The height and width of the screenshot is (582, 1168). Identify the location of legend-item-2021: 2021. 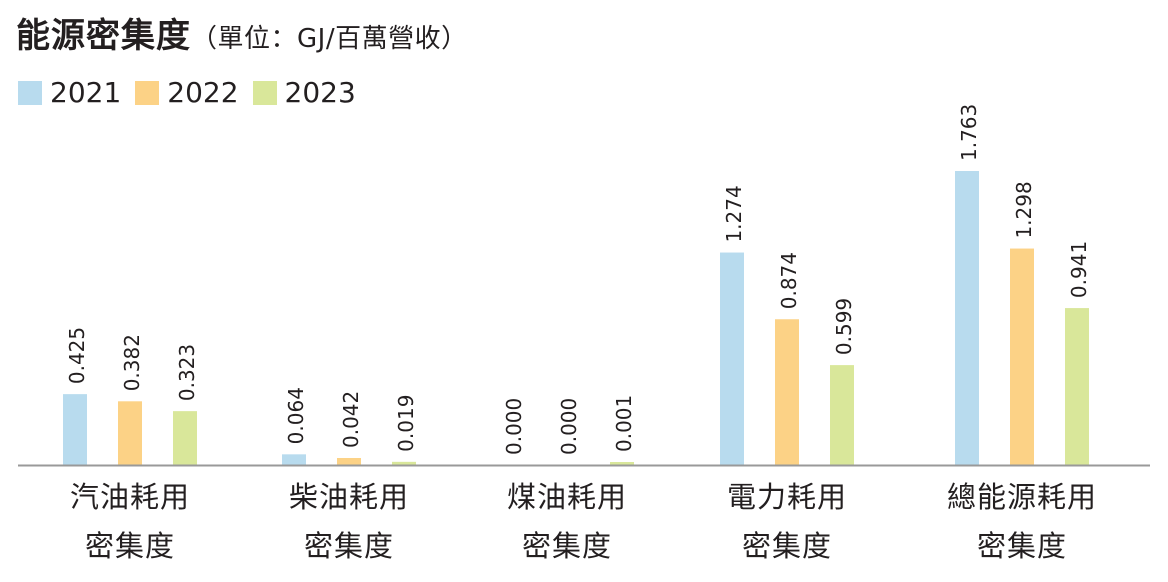
(69, 92).